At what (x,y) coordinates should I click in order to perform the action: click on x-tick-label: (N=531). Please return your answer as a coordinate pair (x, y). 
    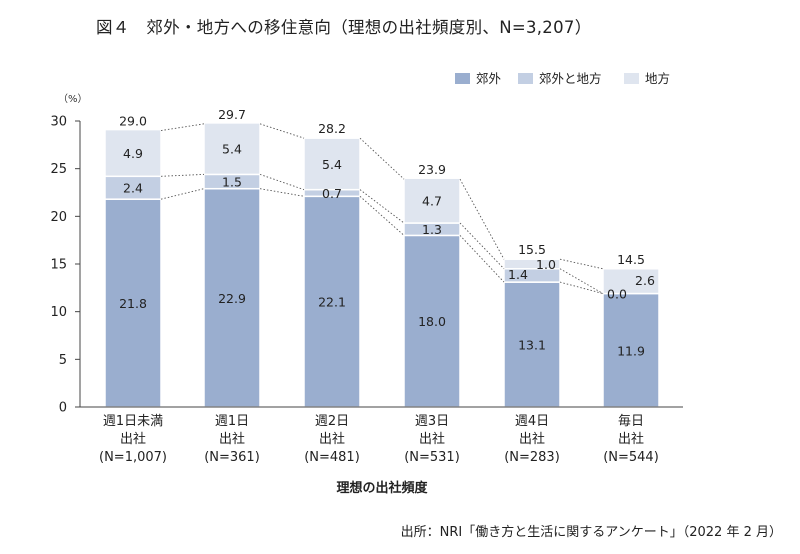
    Looking at the image, I should click on (432, 457).